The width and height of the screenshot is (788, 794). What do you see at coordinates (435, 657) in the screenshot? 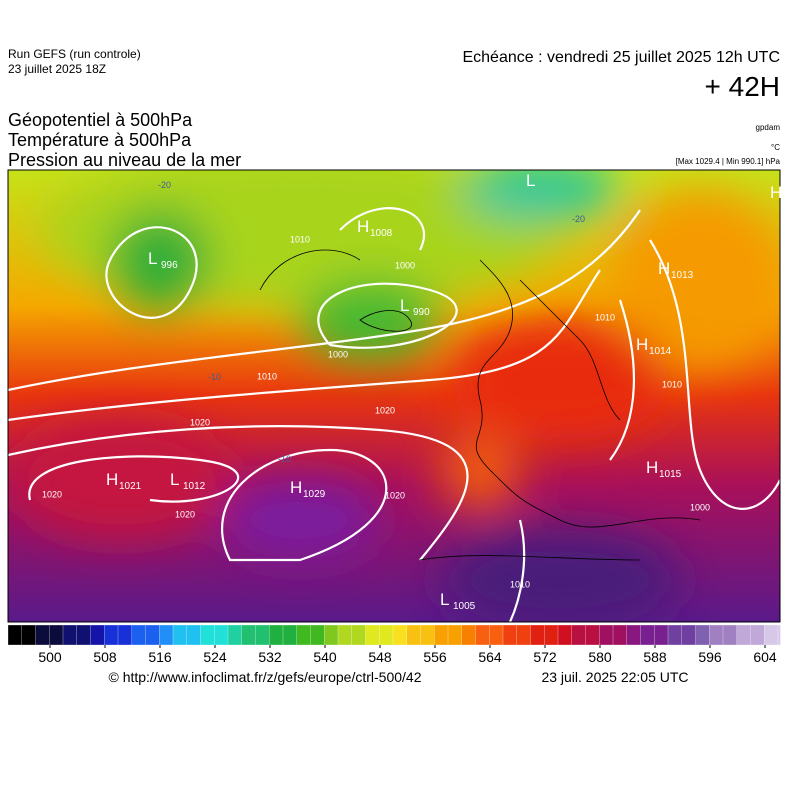
I see `colorbar-label: 556` at bounding box center [435, 657].